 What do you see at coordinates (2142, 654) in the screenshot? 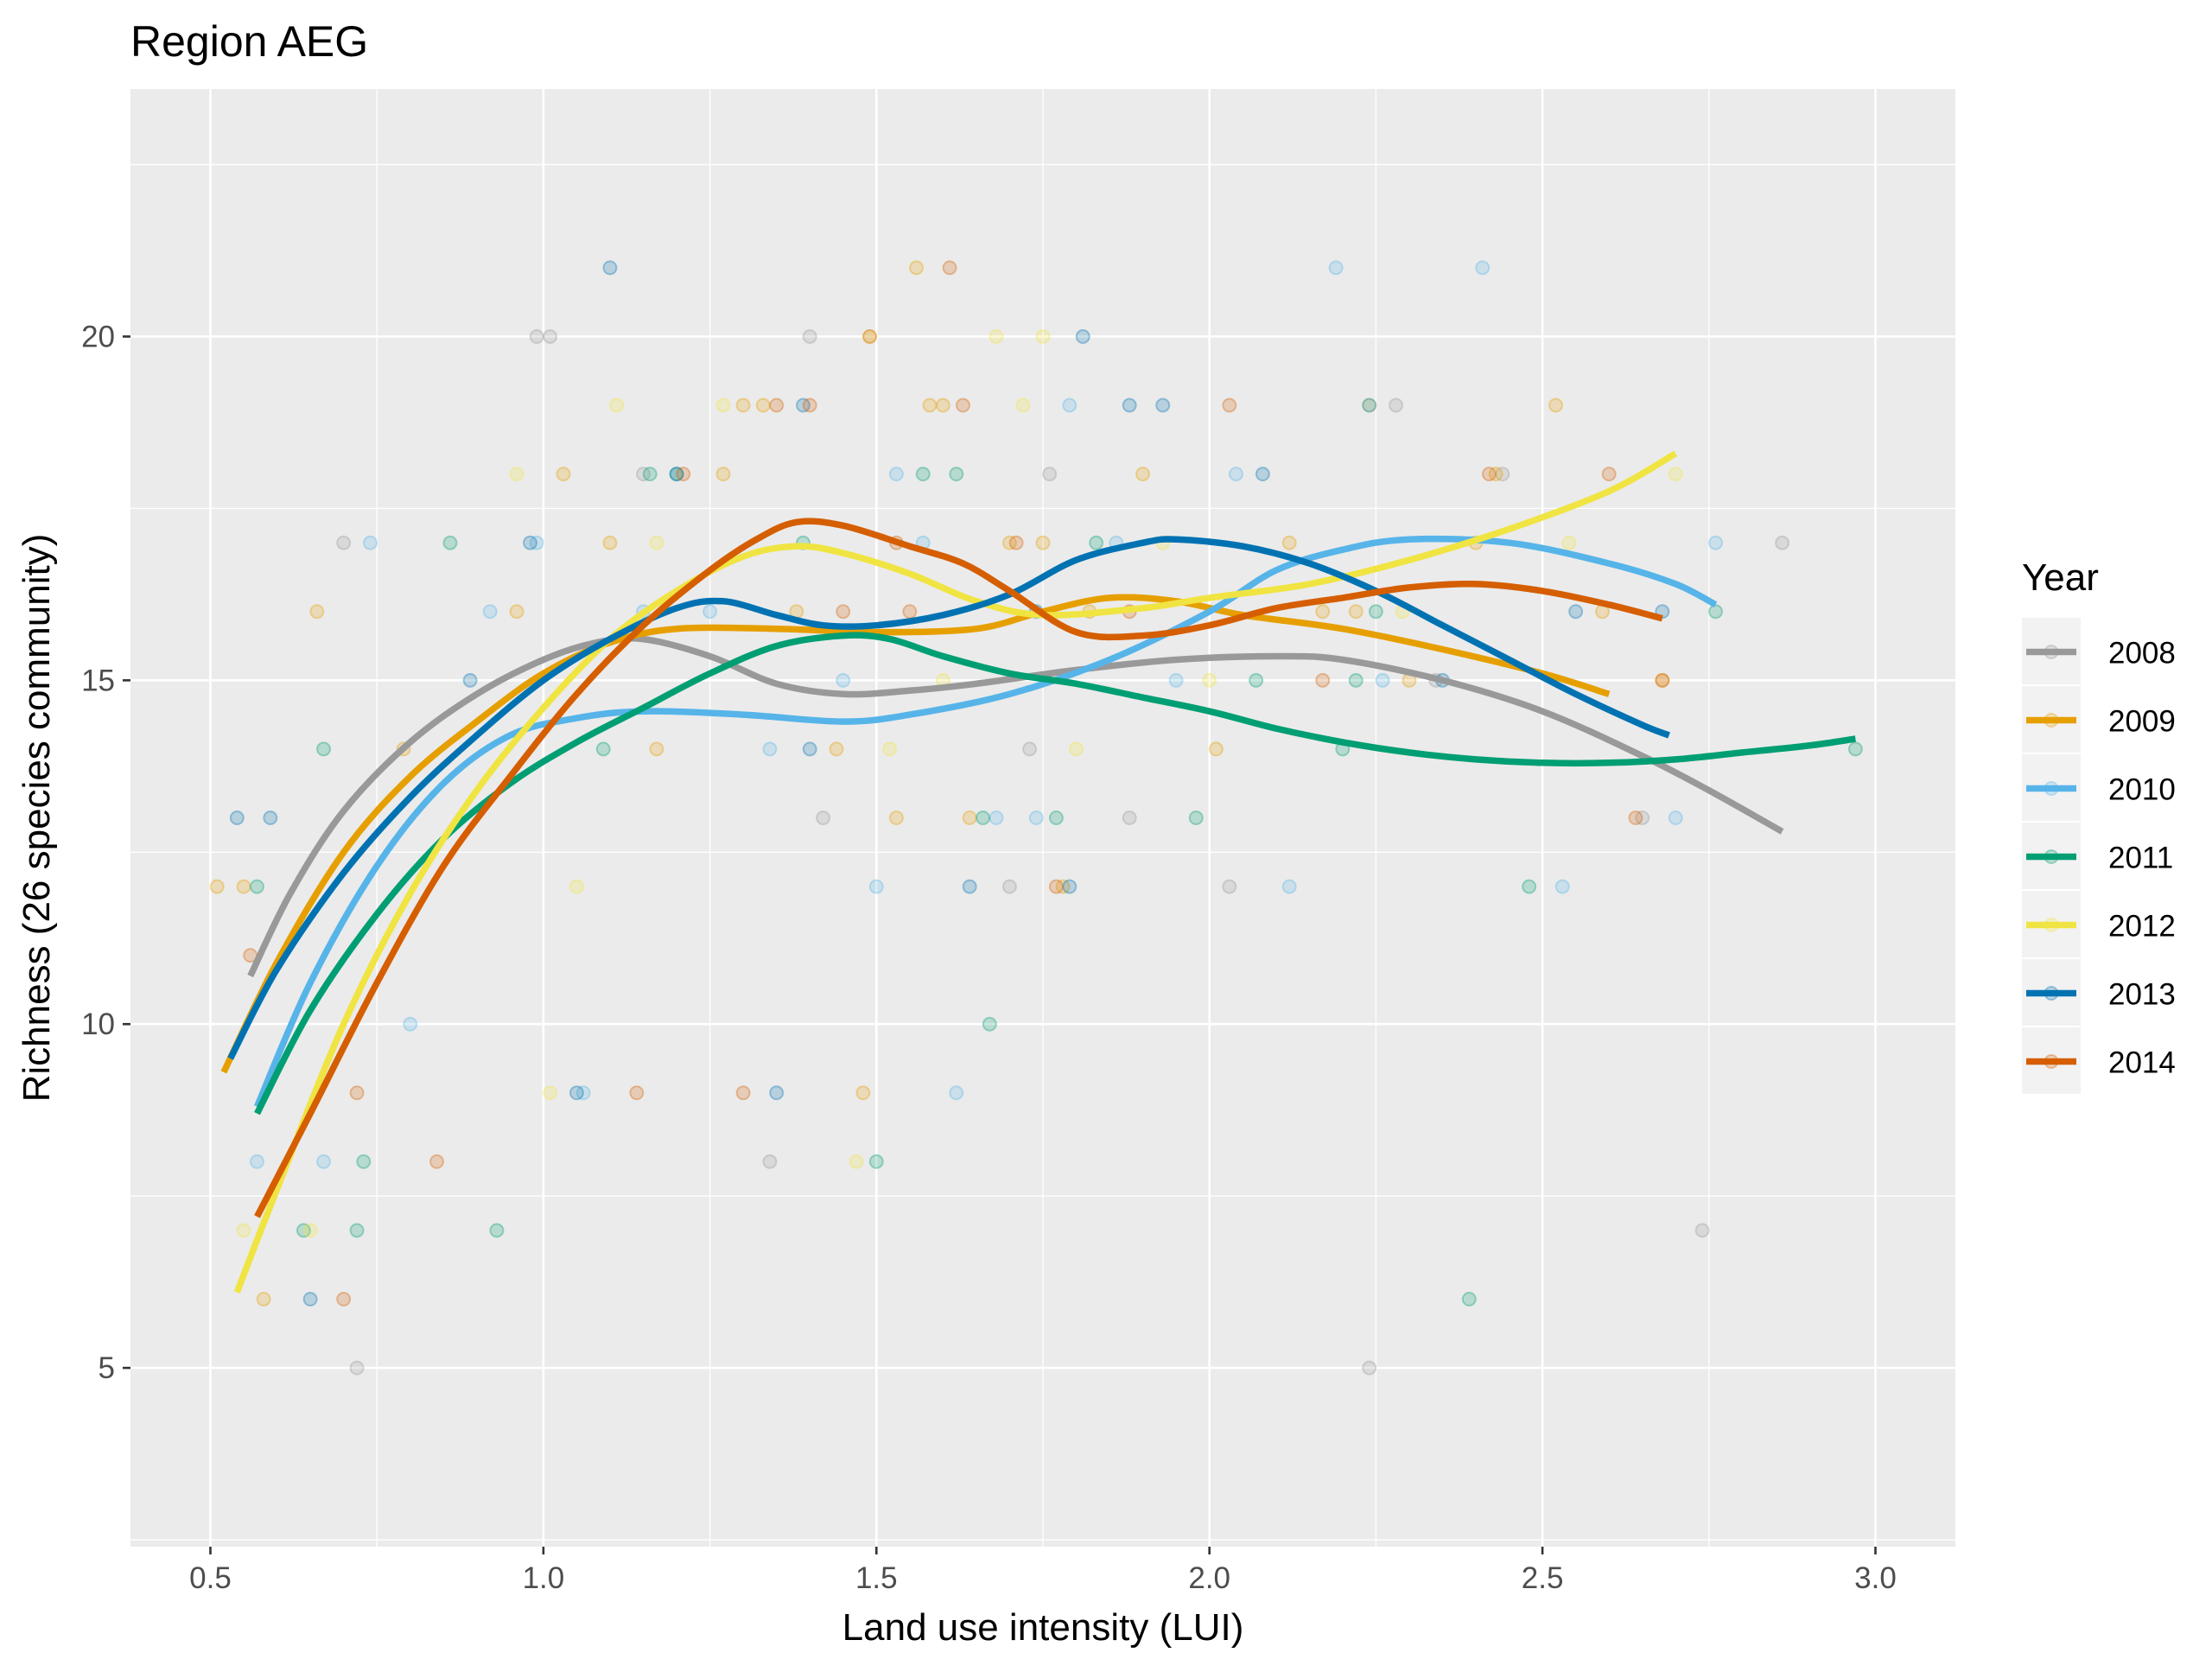
I see `legend-label-2008: 2008` at bounding box center [2142, 654].